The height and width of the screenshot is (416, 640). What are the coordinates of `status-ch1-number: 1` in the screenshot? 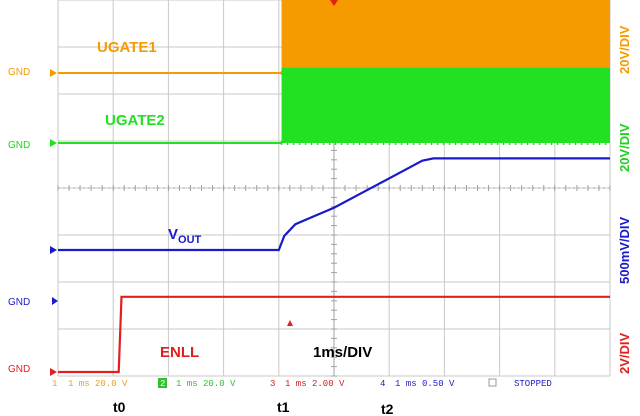 It's located at (54, 384).